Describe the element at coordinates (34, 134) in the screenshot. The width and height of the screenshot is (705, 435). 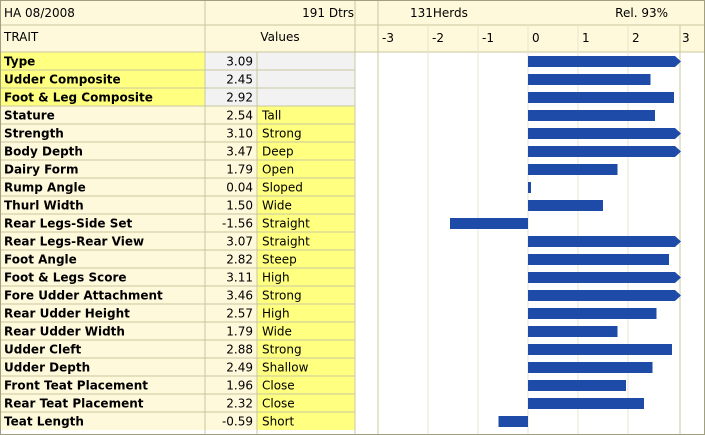
I see `trait-label: Strength` at that location.